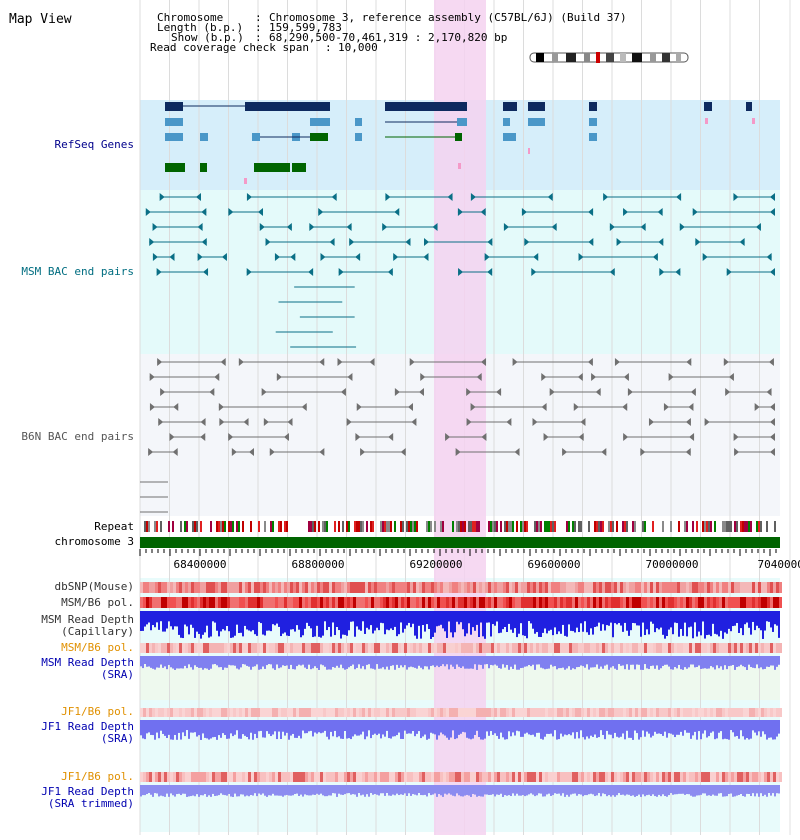  Describe the element at coordinates (319, 137) in the screenshot. I see `refseq-gene` at that location.